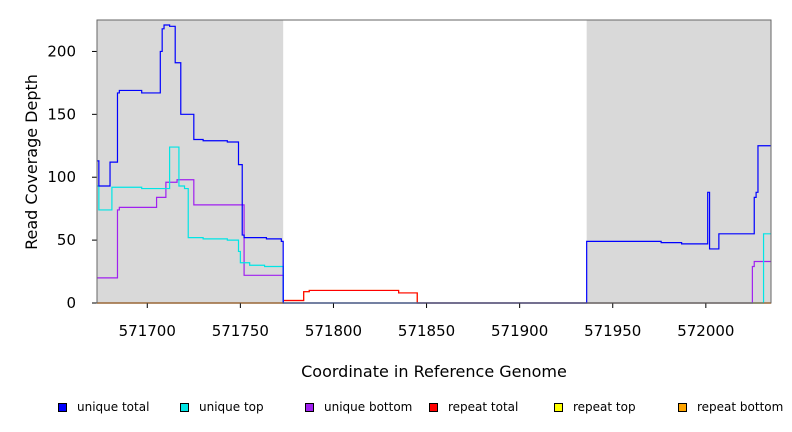  I want to click on y-tick-label: 150, so click(61, 114).